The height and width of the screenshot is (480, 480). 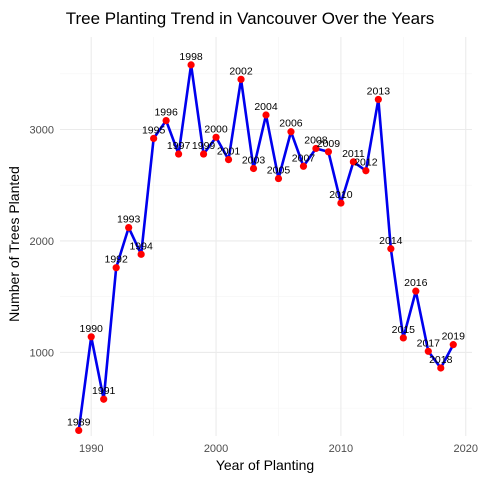 What do you see at coordinates (42, 353) in the screenshot?
I see `y-tick-label: 1000` at bounding box center [42, 353].